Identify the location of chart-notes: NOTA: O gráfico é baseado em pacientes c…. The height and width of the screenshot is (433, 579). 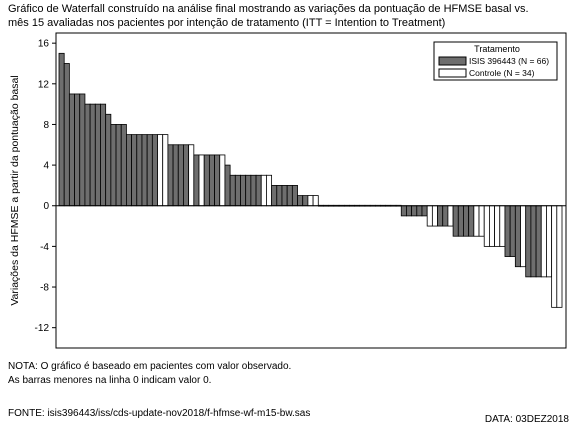
(149, 374).